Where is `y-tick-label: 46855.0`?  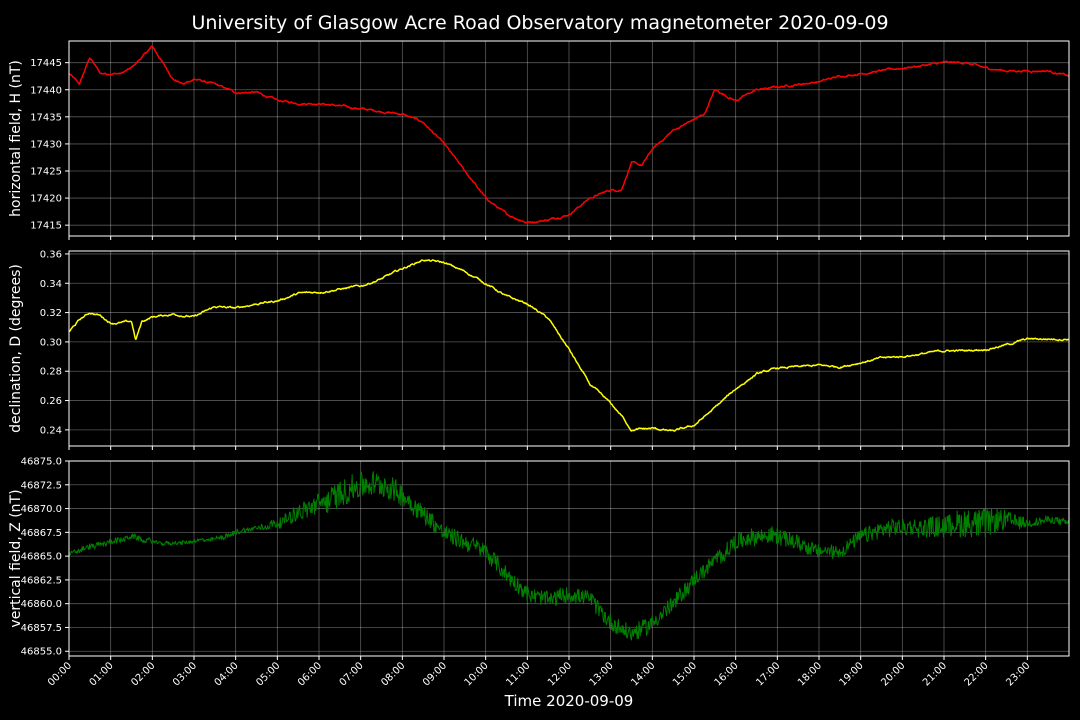
y-tick-label: 46855.0 is located at coordinates (41, 652).